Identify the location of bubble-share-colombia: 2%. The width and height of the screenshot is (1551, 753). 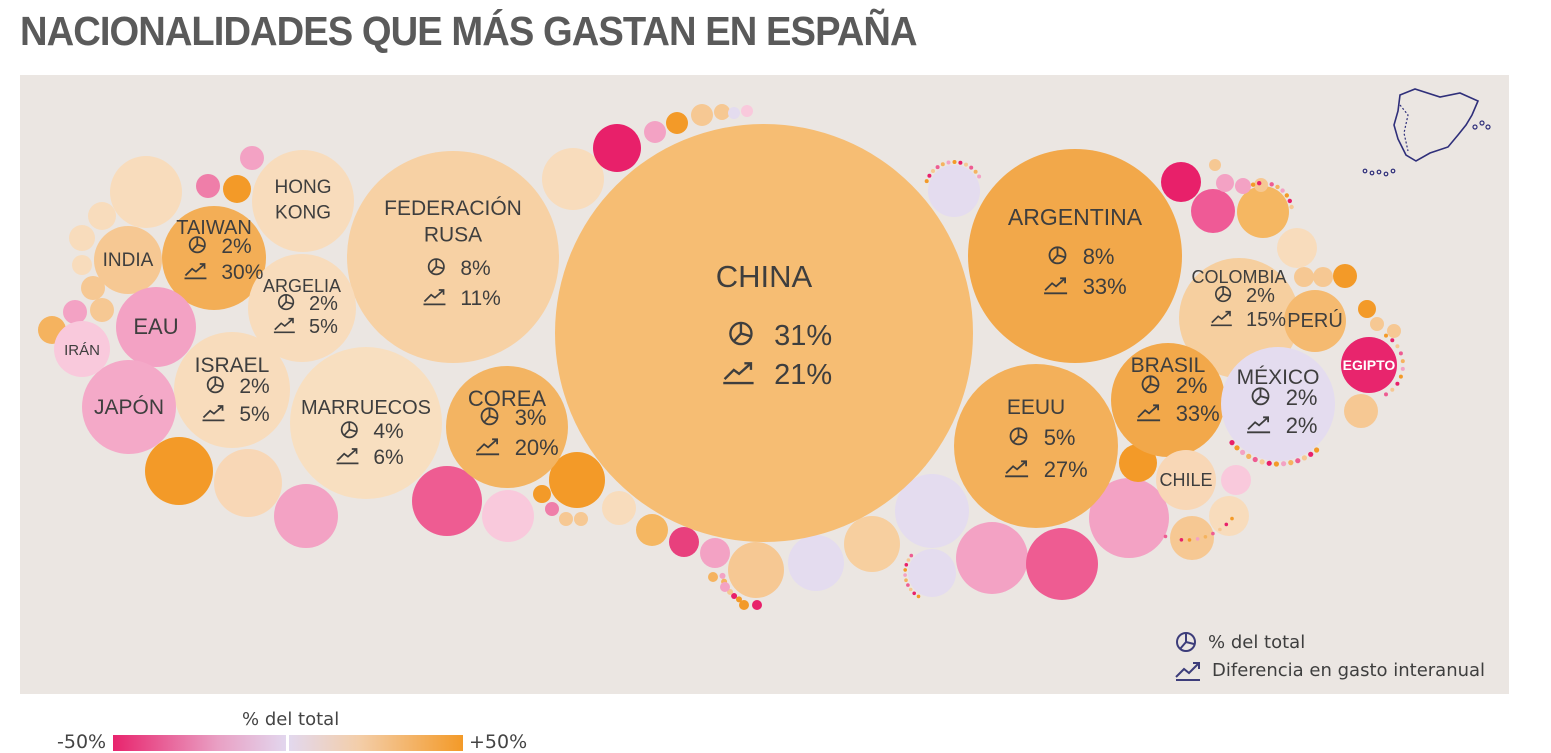
(1260, 296).